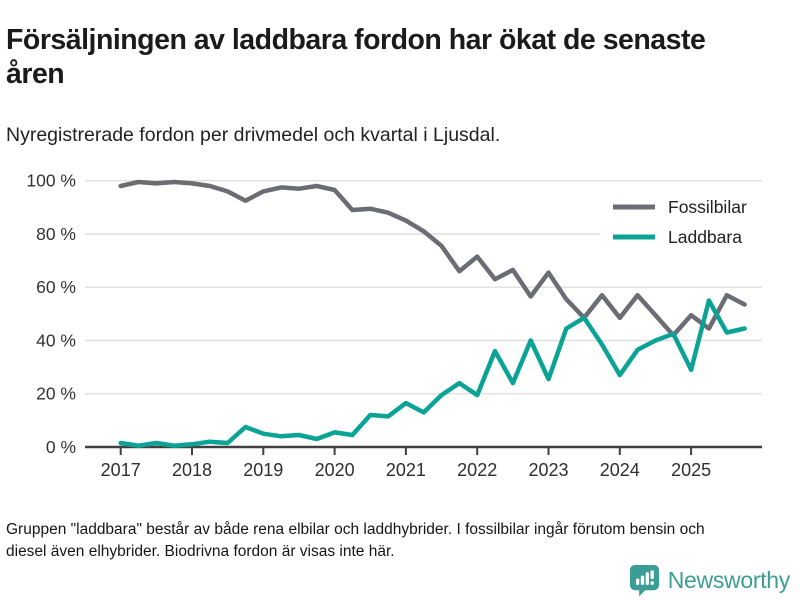  What do you see at coordinates (652, 583) in the screenshot?
I see `logo-exclamation-dot` at bounding box center [652, 583].